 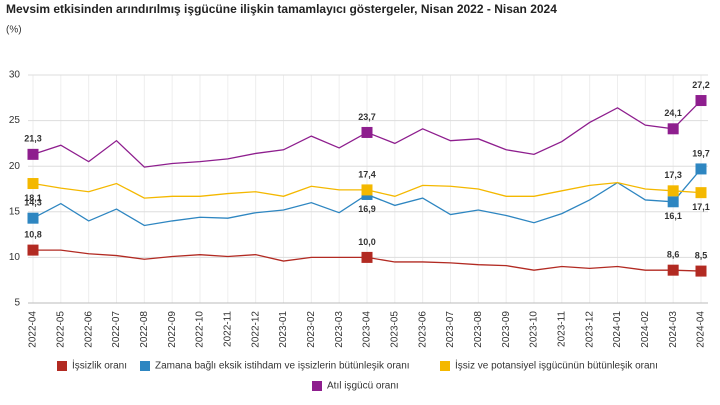 What do you see at coordinates (367, 209) in the screenshot?
I see `data-label: 16,9` at bounding box center [367, 209].